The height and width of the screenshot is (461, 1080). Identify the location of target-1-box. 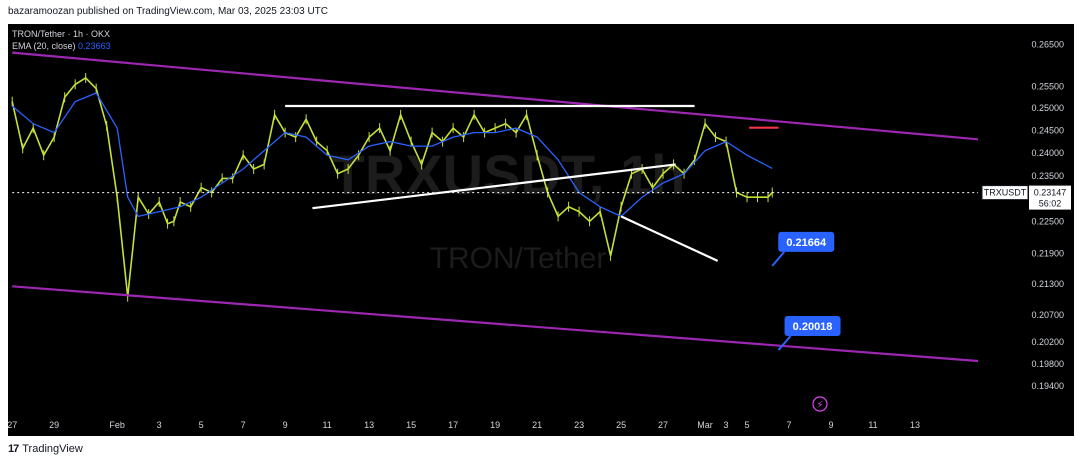
(806, 241).